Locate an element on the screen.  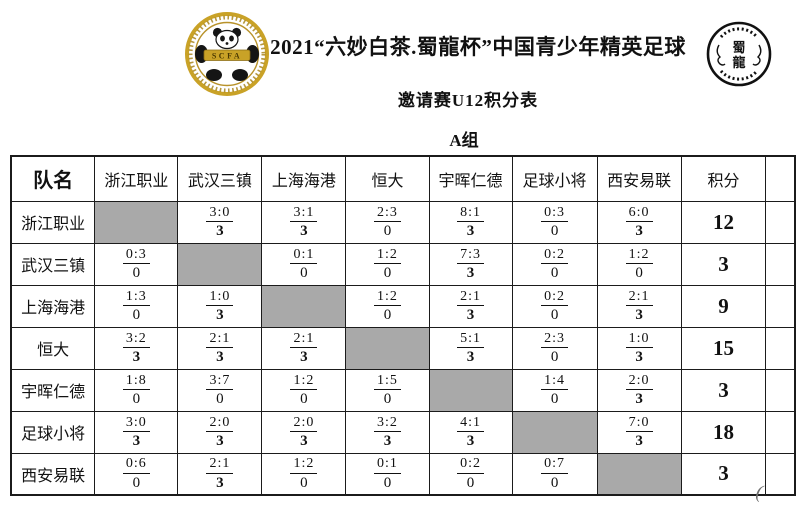
match-result-cell: 0:2 0 is located at coordinates (554, 306).